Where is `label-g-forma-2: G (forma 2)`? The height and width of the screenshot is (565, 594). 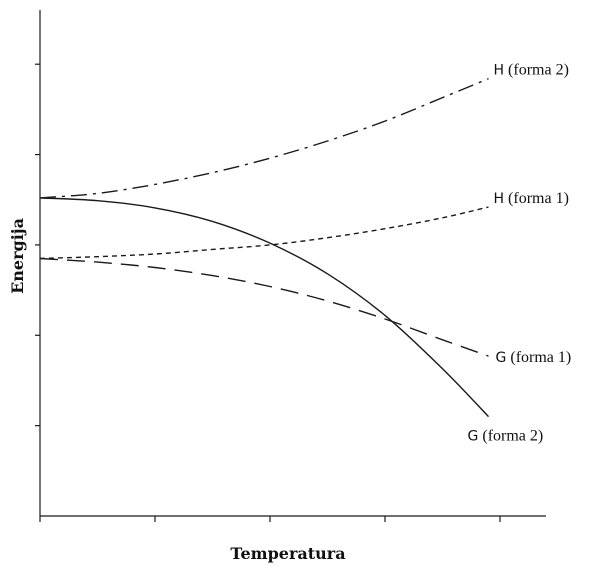
label-g-forma-2: G (forma 2) is located at coordinates (506, 436).